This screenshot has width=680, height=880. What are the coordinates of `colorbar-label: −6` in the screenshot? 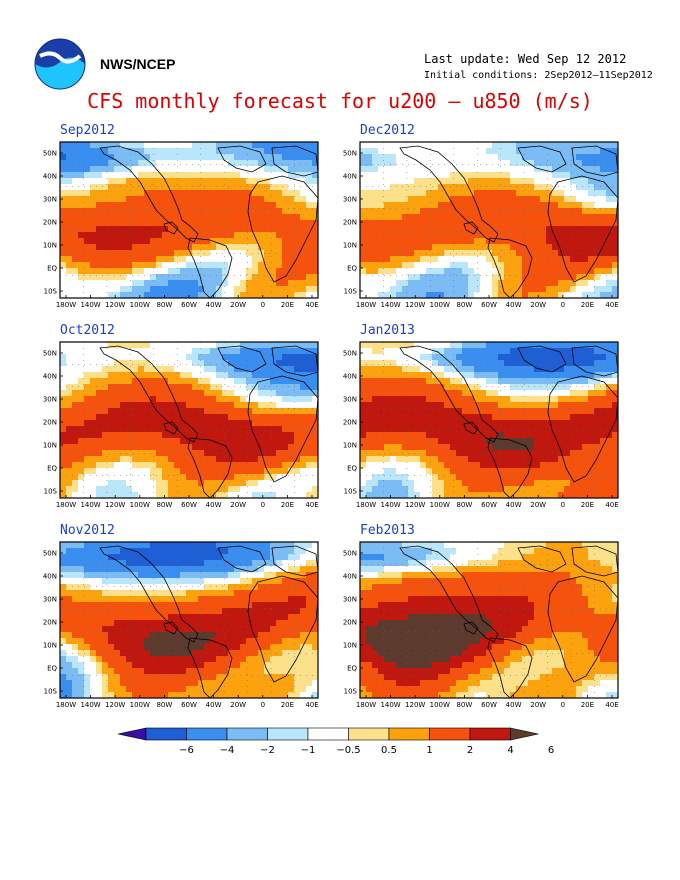 It's located at (186, 750).